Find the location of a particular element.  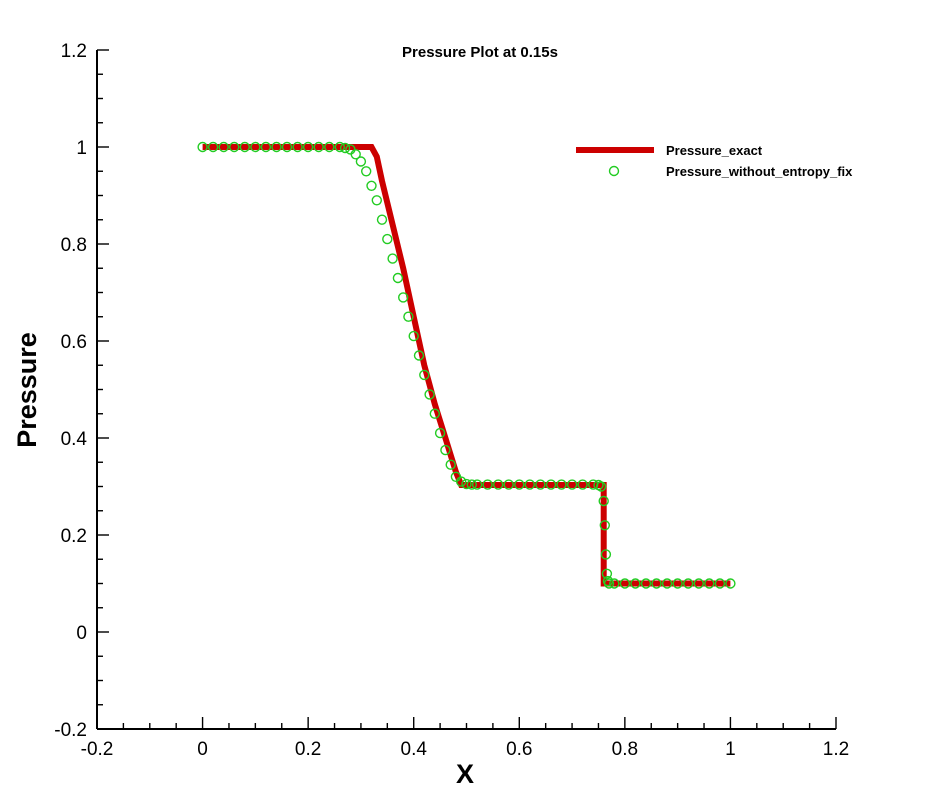

y-tick-label: 0.8 is located at coordinates (74, 245).